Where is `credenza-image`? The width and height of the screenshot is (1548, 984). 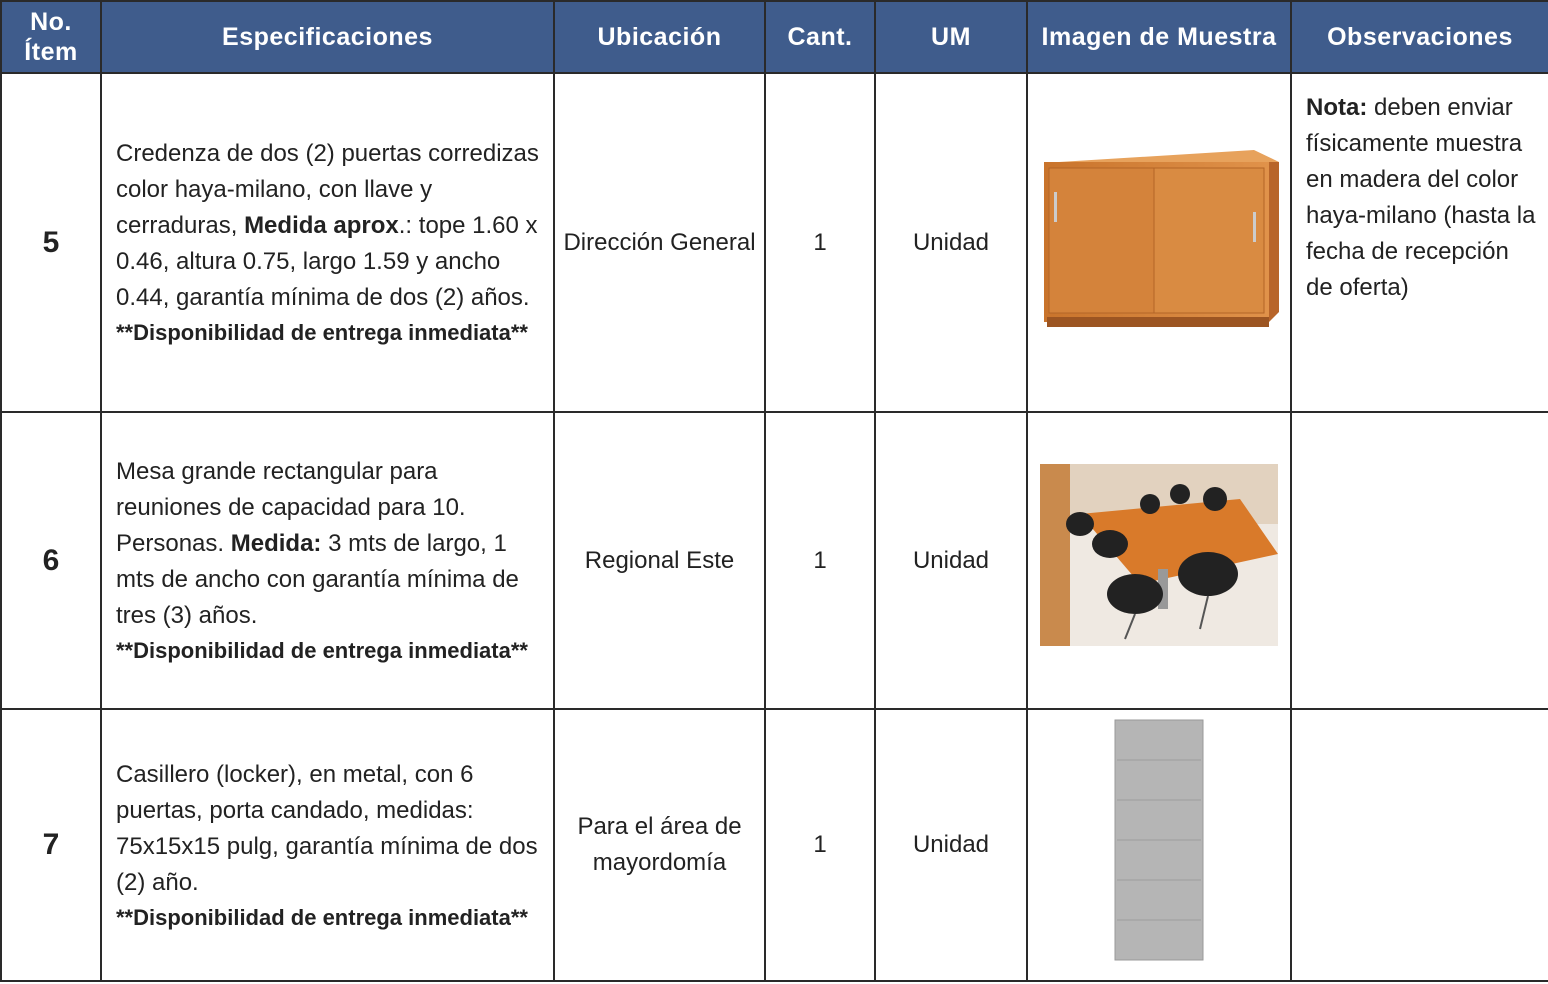
credenza-image is located at coordinates (1161, 238).